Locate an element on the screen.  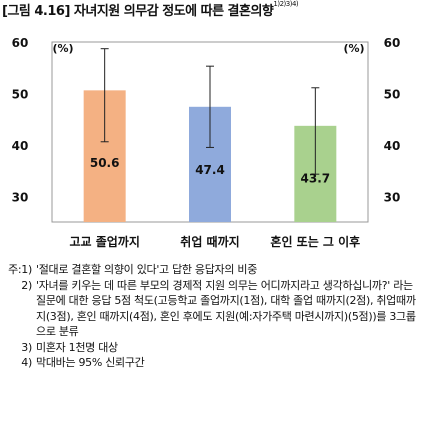
x-category-label: 고교 졸업까지 is located at coordinates (104, 241).